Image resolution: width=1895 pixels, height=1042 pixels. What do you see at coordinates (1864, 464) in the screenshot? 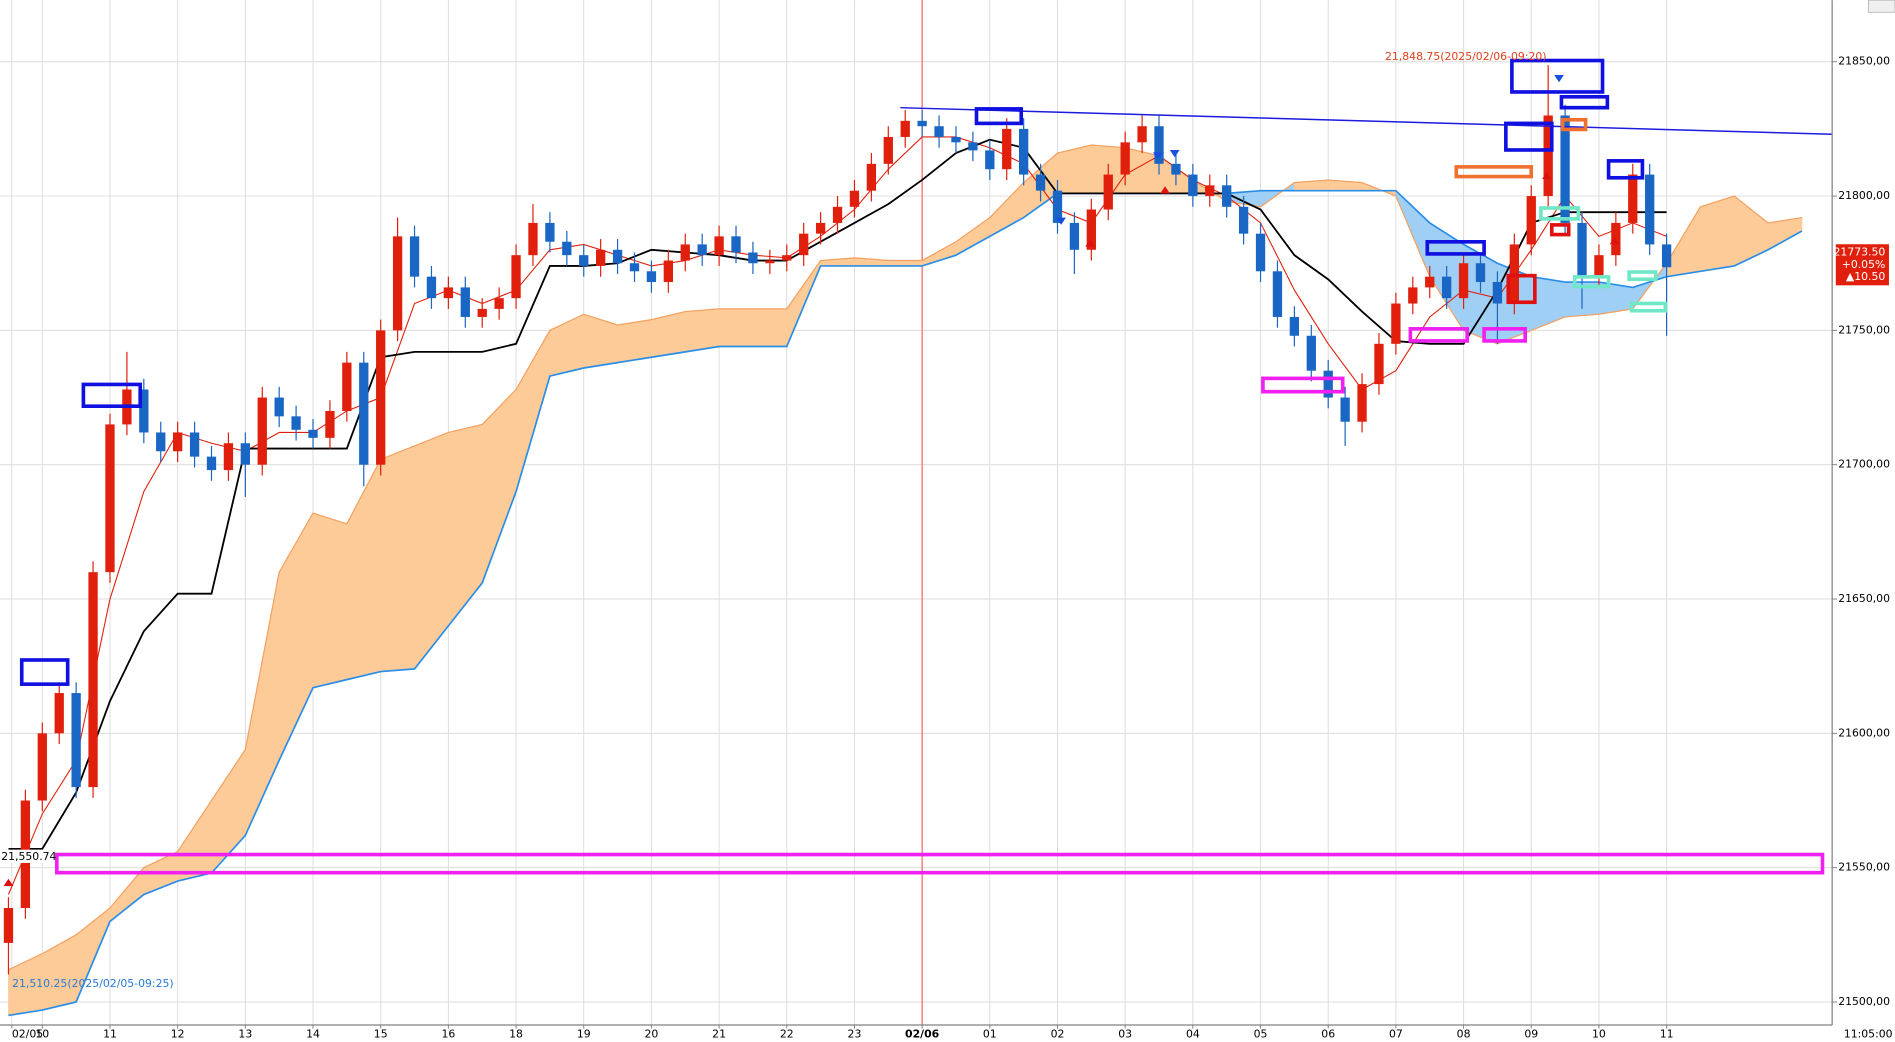
I see `y-tick-label: 21700,00` at bounding box center [1864, 464].